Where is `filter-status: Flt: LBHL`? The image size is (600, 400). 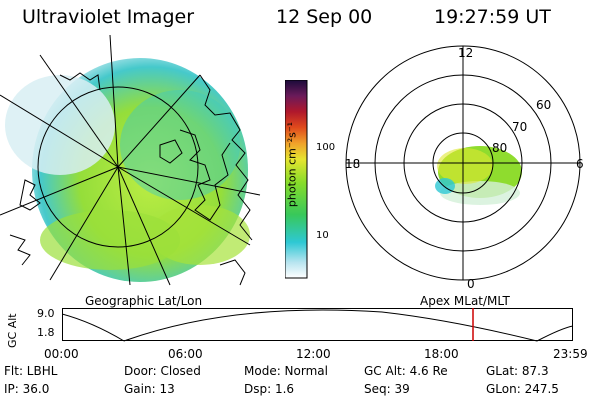 filter-status: Flt: LBHL is located at coordinates (31, 371).